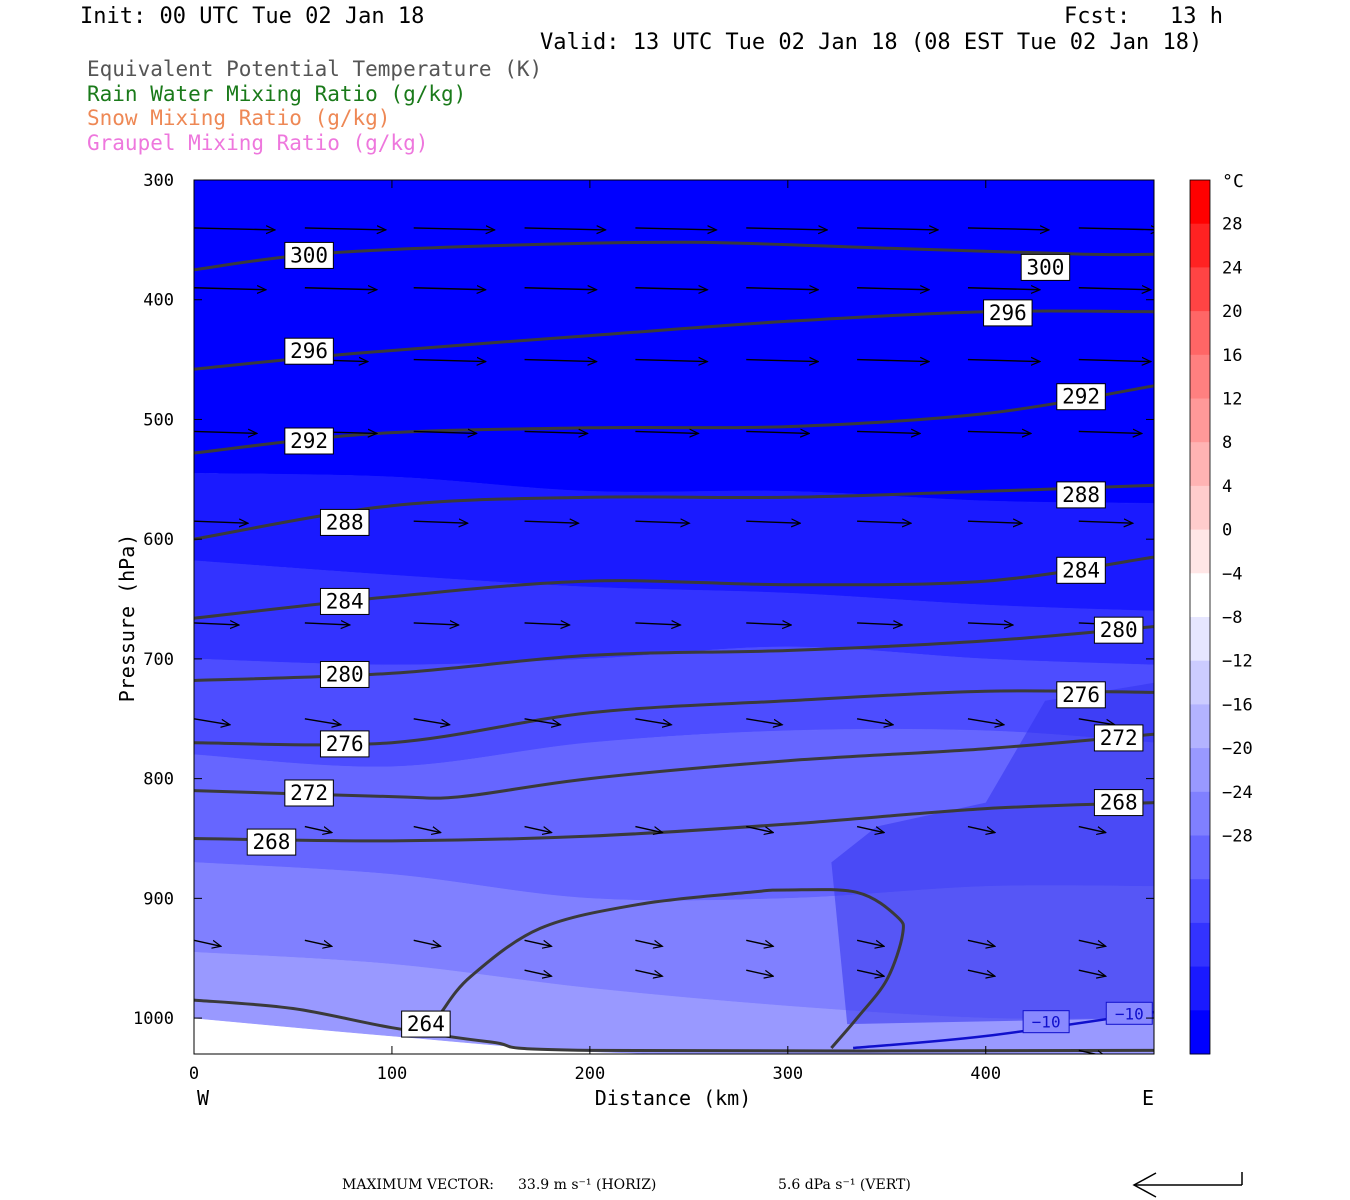 Image resolution: width=1350 pixels, height=1200 pixels. I want to click on contour-label-288-0: 288, so click(344, 522).